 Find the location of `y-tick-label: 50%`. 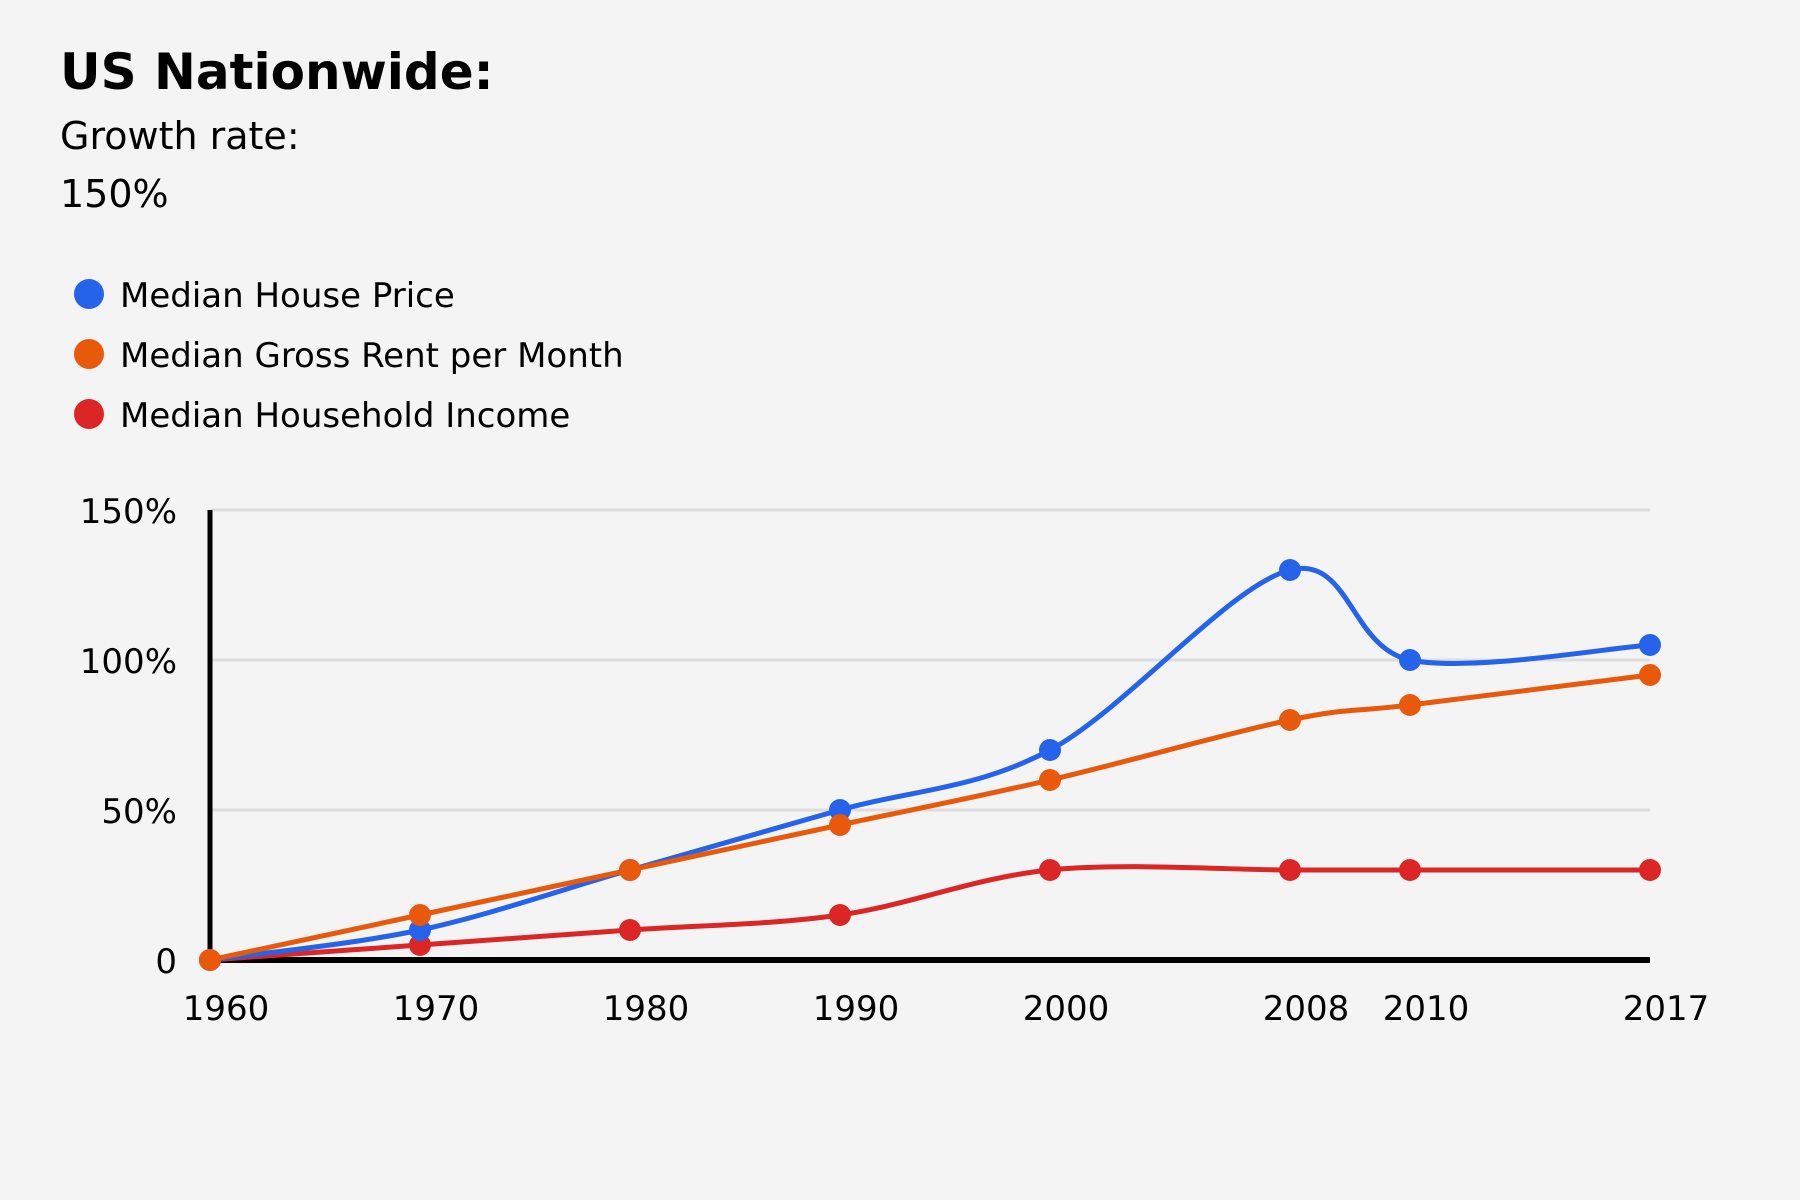

y-tick-label: 50% is located at coordinates (139, 812).